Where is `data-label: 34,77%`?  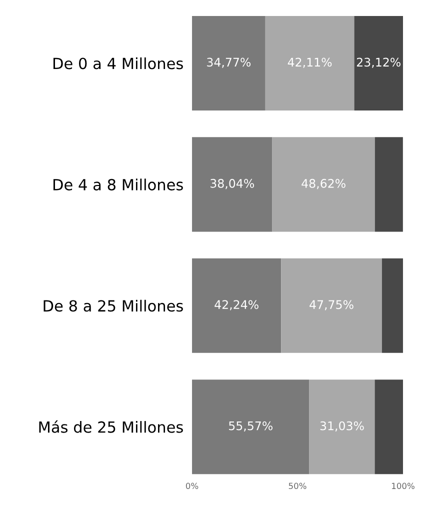 data-label: 34,77% is located at coordinates (229, 63).